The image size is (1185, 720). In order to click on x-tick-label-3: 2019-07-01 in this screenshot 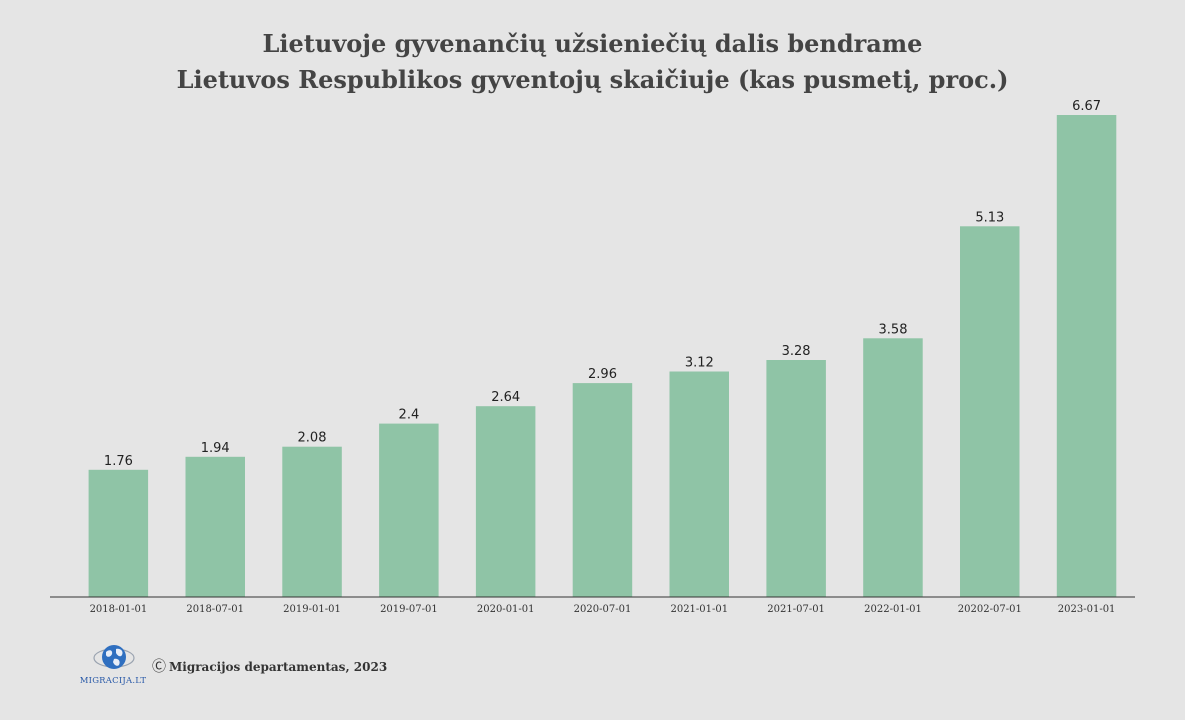, I will do `click(409, 609)`.